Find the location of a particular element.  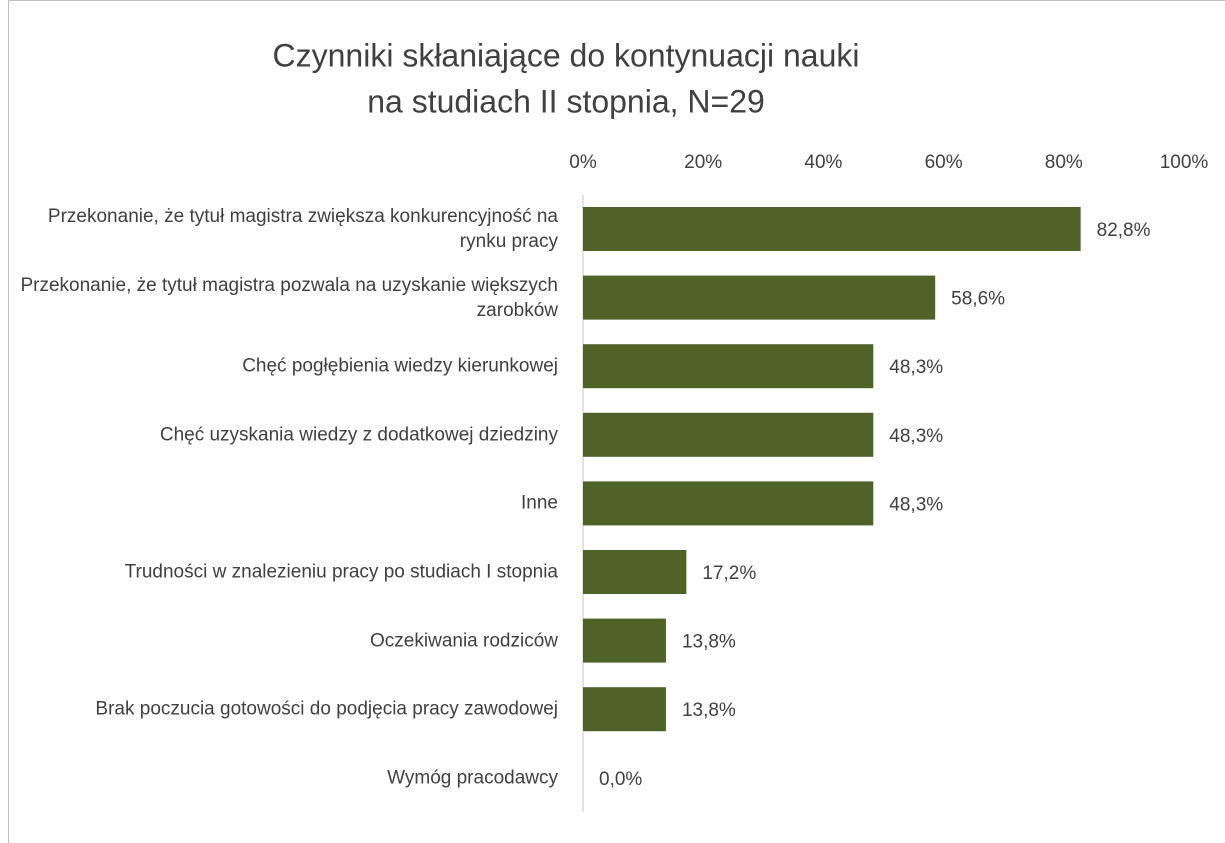

y-tick-label: Wymóg pracodawcy is located at coordinates (472, 778).